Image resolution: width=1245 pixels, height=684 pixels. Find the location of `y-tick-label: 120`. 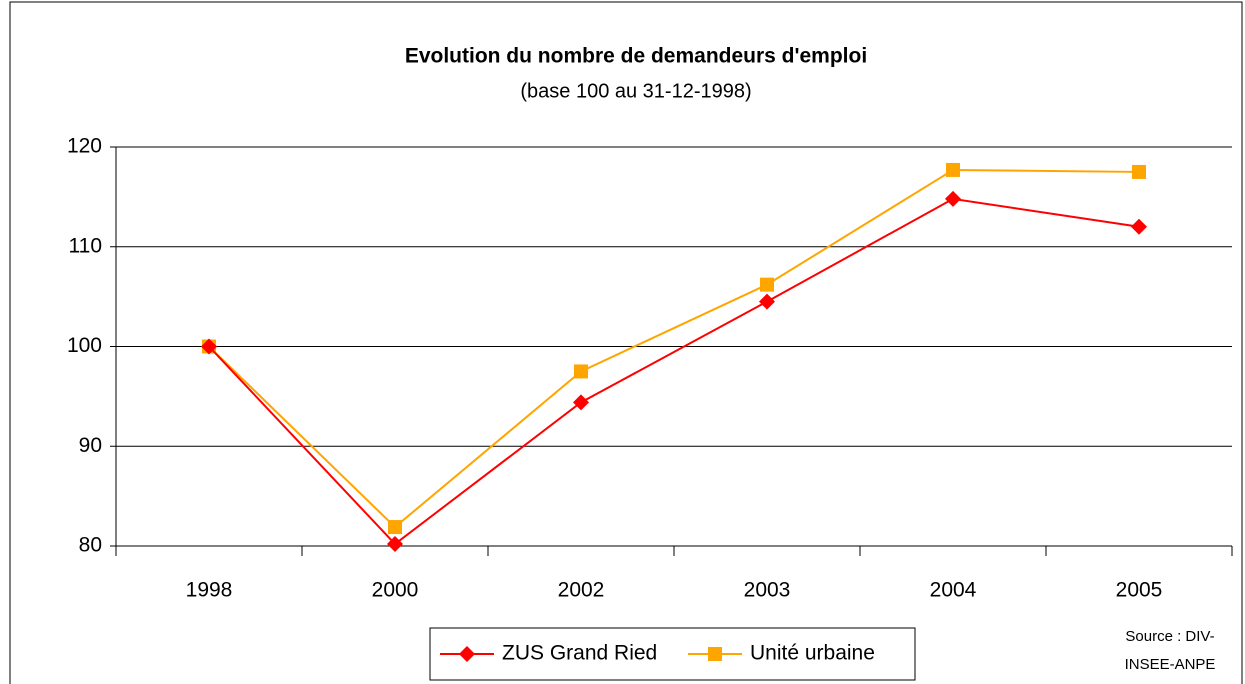

y-tick-label: 120 is located at coordinates (84, 146).